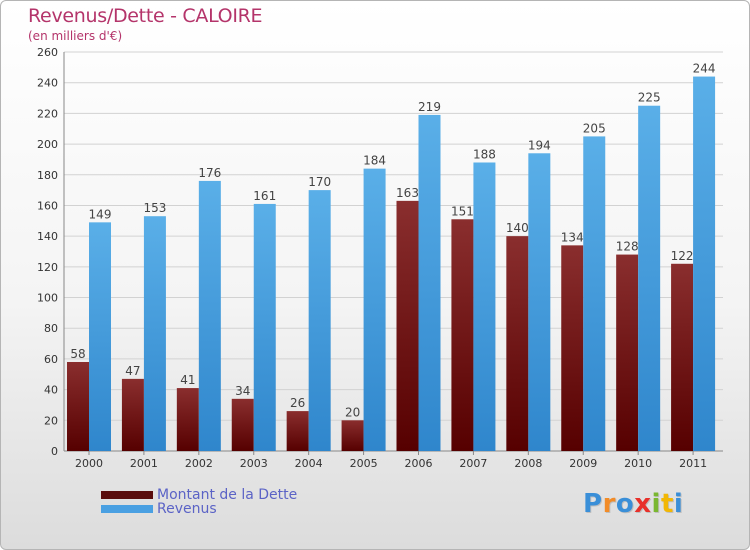 The width and height of the screenshot is (750, 550). I want to click on y-tick-label-100: 100, so click(47, 298).